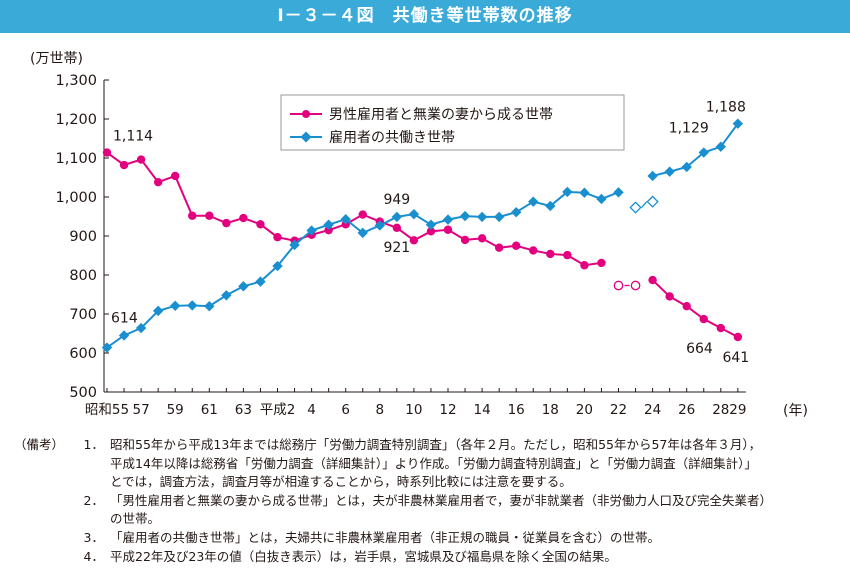 This screenshot has height=584, width=850. I want to click on y-tick-label: 700, so click(83, 315).